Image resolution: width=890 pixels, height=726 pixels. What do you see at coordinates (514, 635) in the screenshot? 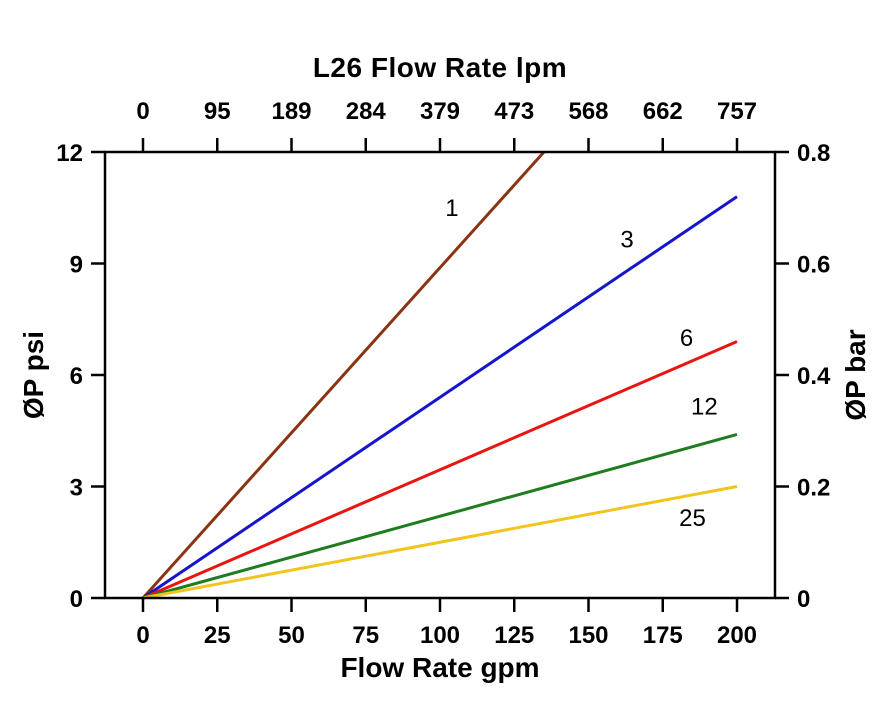
I see `bottom-tick-label: 125` at bounding box center [514, 635].